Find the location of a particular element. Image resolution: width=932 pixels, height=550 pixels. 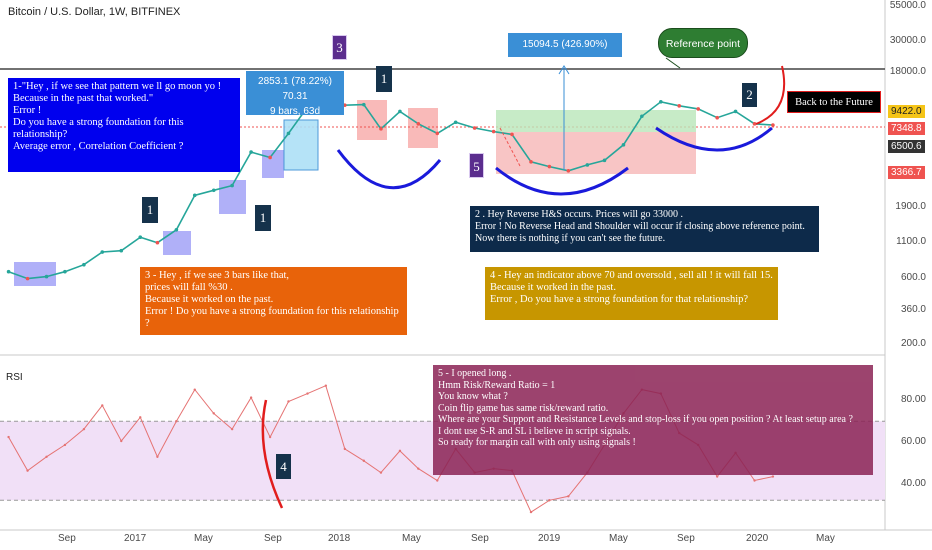

marker-1-right: 1 is located at coordinates (384, 79).